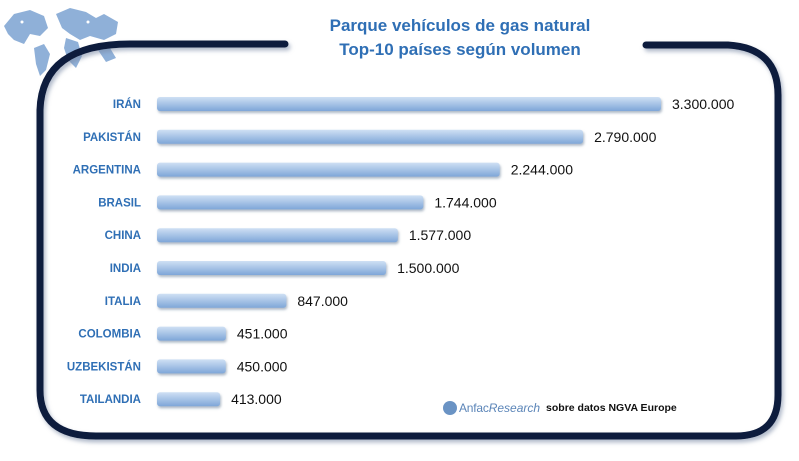 The width and height of the screenshot is (799, 461). What do you see at coordinates (256, 399) in the screenshot?
I see `value-label: 413.000` at bounding box center [256, 399].